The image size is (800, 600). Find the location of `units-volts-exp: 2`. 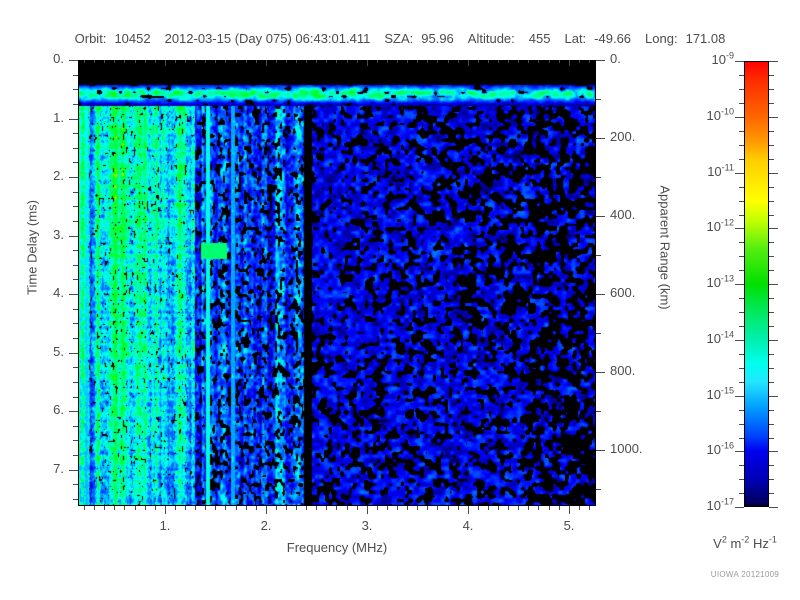

units-volts-exp: 2 is located at coordinates (724, 539).